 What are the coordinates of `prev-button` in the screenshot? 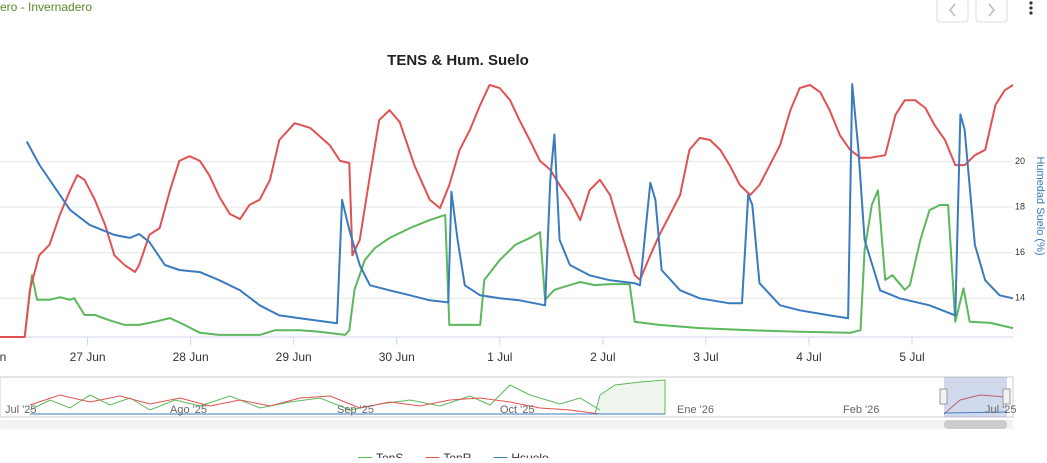 It's located at (952, 11).